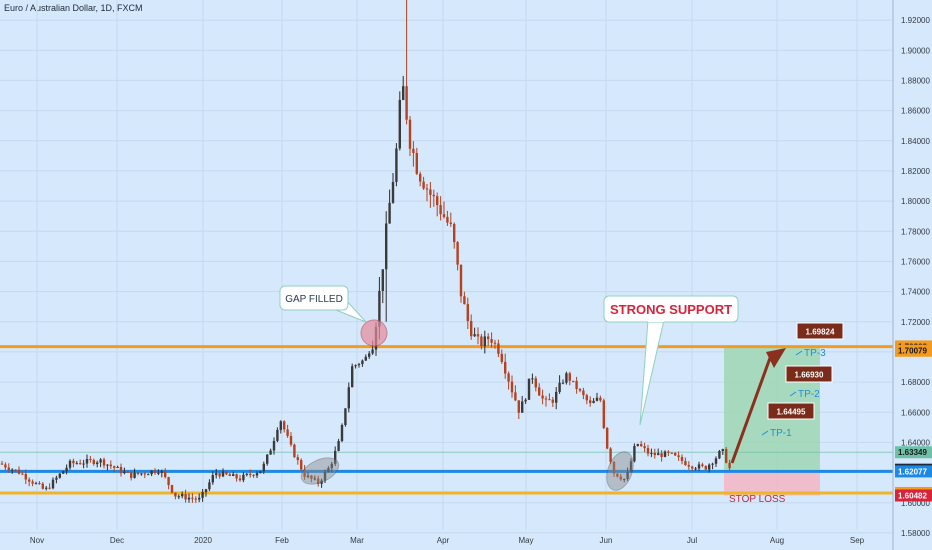 The height and width of the screenshot is (550, 932). What do you see at coordinates (915, 503) in the screenshot?
I see `y-tick-label: 1.60000` at bounding box center [915, 503].